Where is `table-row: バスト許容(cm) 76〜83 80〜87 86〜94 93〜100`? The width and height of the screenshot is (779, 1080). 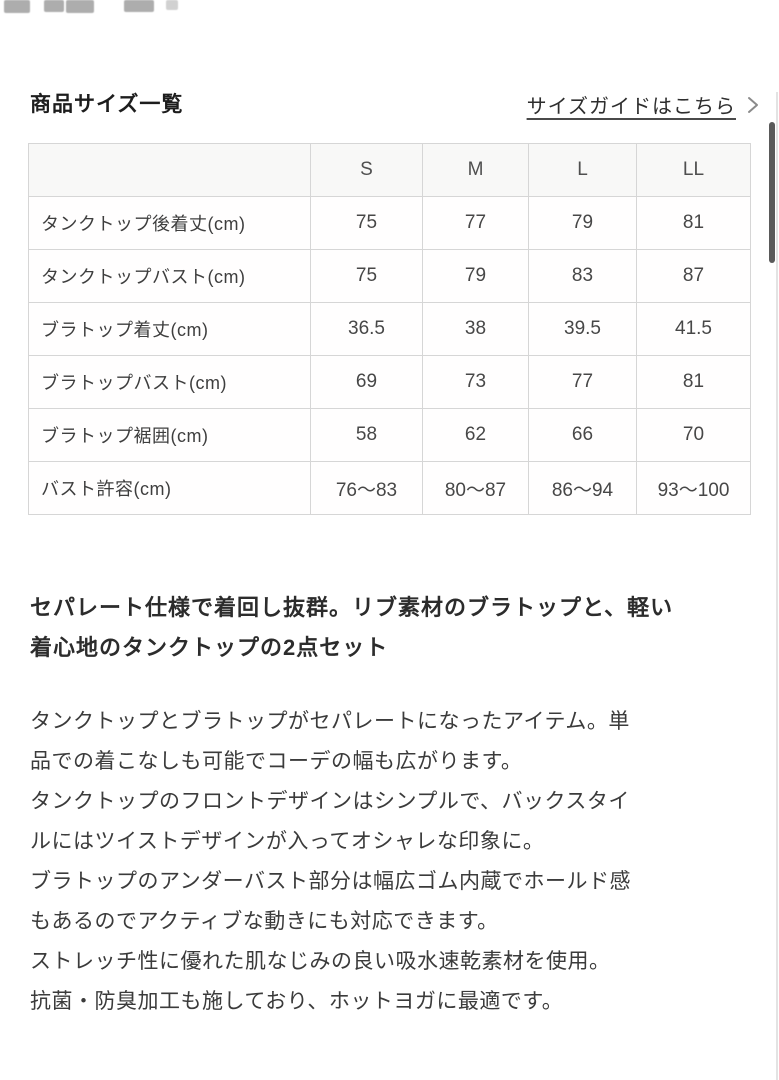
table-row: バスト許容(cm) 76〜83 80〜87 86〜94 93〜100 is located at coordinates (389, 488).